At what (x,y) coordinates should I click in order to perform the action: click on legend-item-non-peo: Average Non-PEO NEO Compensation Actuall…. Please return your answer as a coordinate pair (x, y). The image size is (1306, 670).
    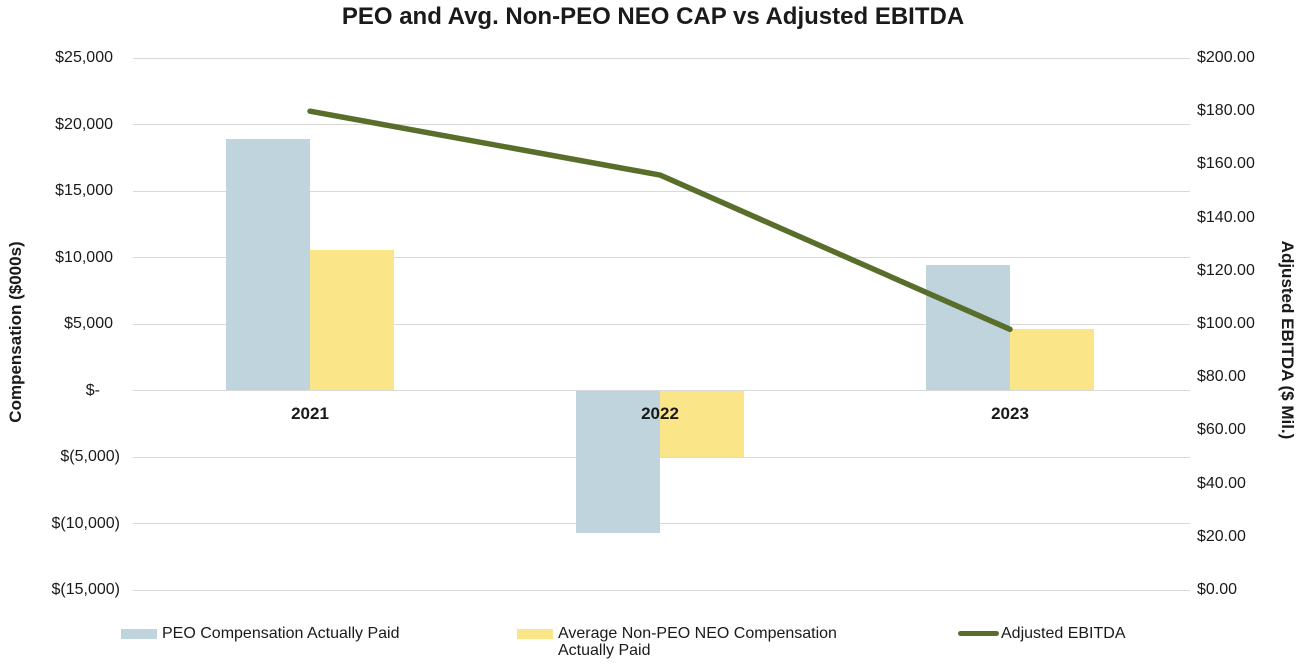
    Looking at the image, I should click on (705, 642).